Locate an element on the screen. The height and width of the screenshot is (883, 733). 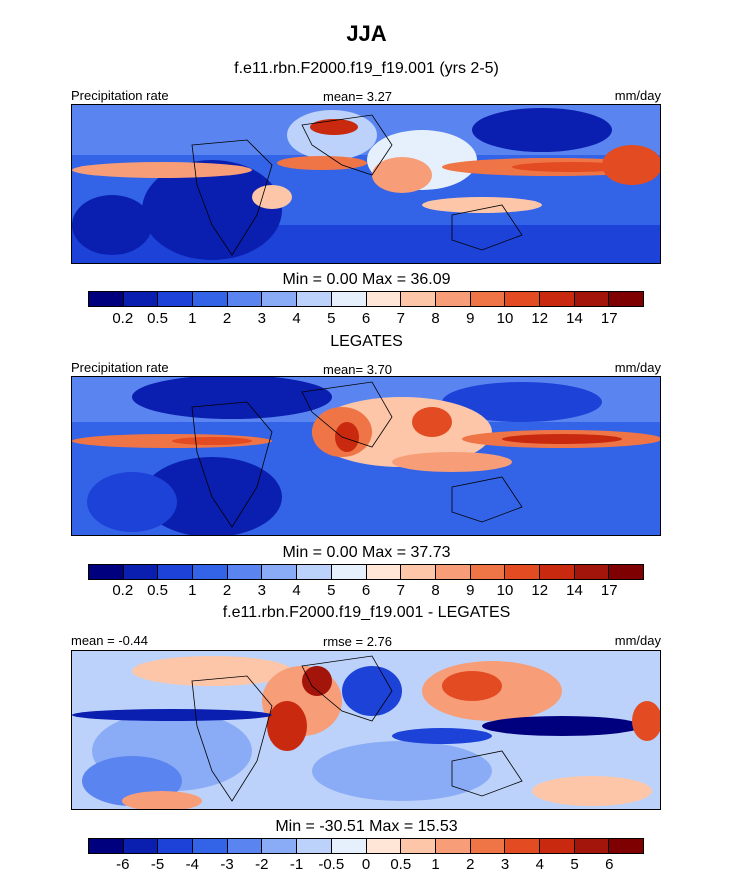
colorbar-tick-label: 10 is located at coordinates (505, 590).